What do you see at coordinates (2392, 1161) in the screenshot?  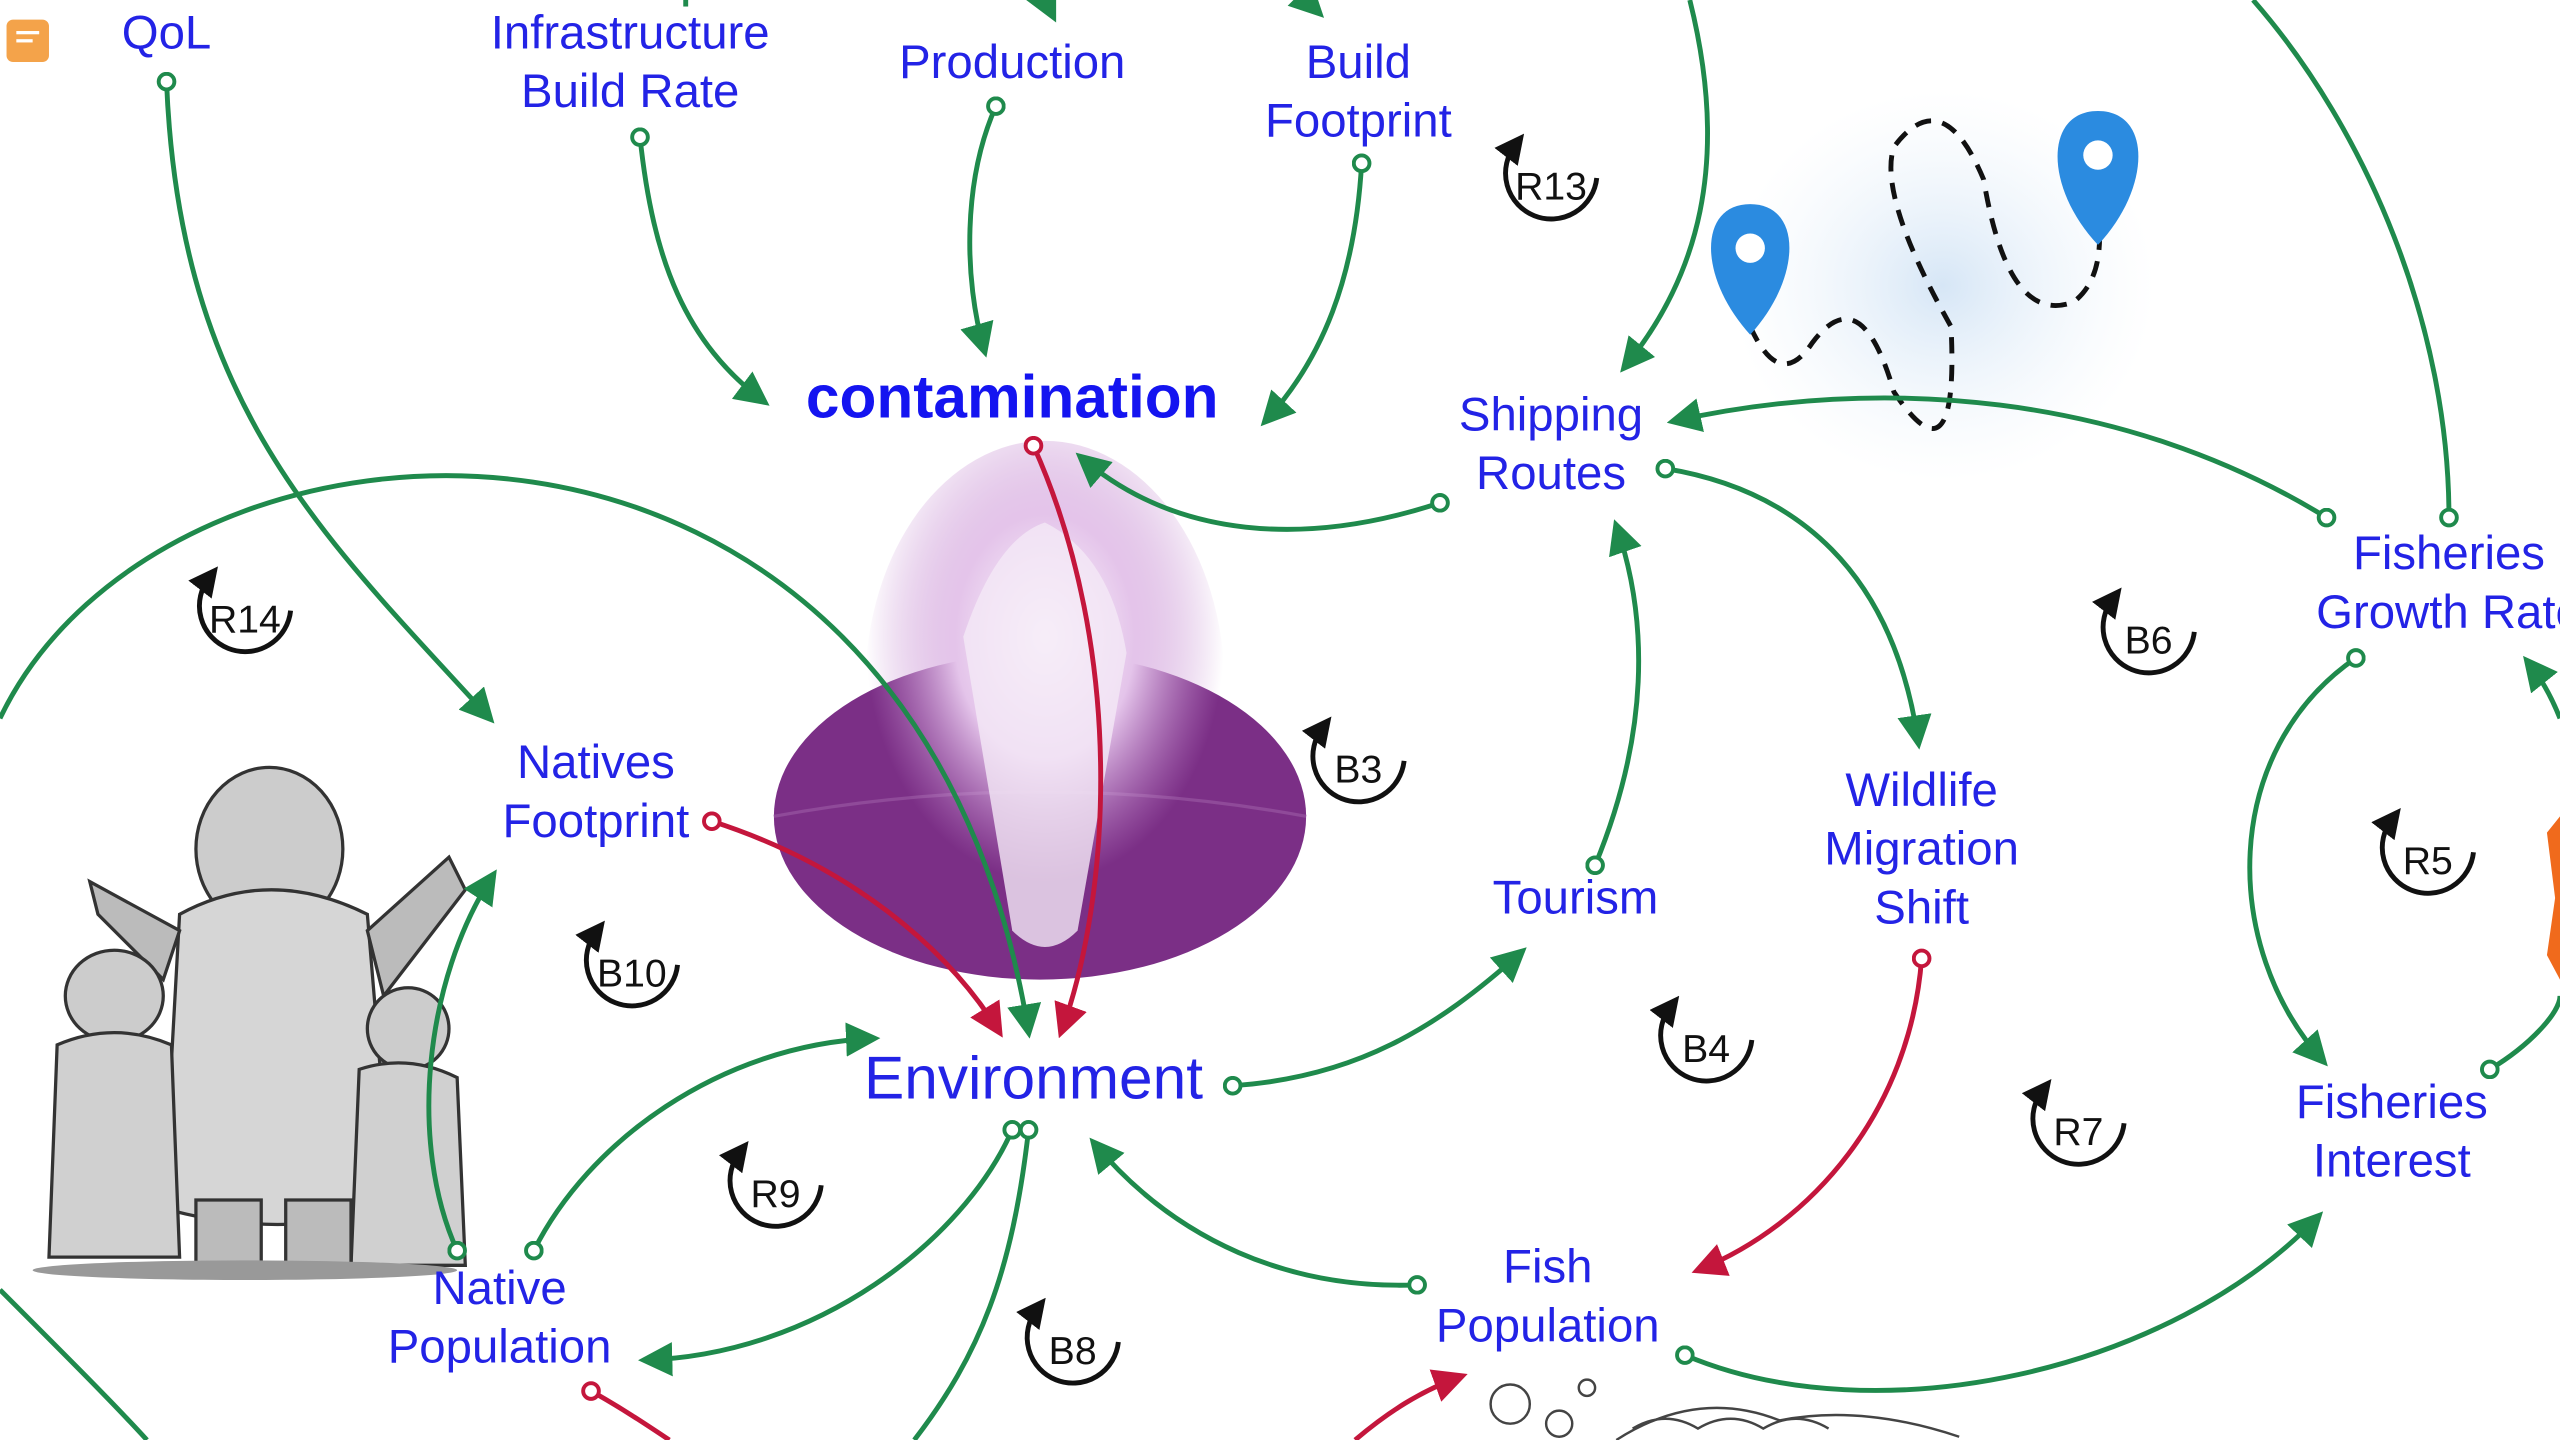 I see `node-label: Interest` at bounding box center [2392, 1161].